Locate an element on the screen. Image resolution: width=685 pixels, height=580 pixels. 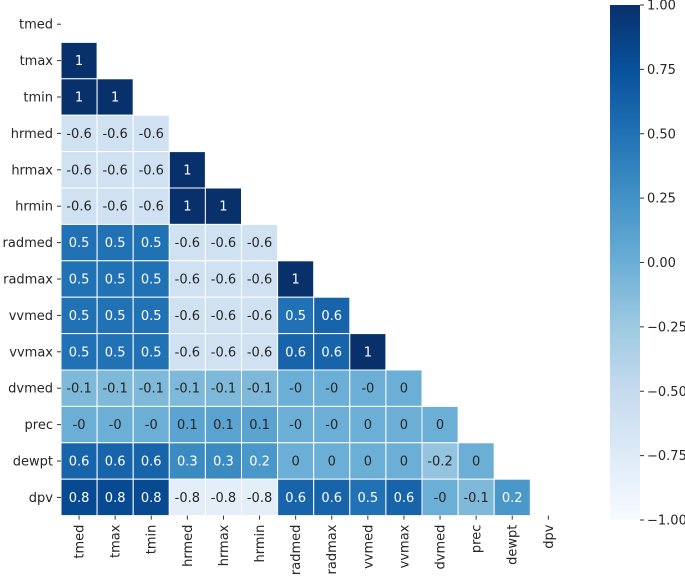
x-tick-label: hrmin is located at coordinates (260, 544).